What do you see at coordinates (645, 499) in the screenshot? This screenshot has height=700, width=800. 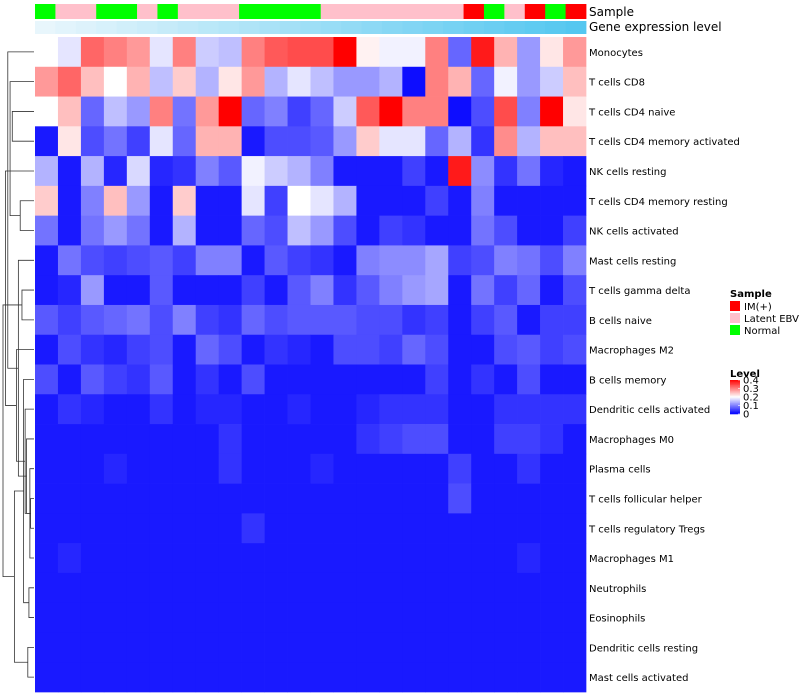 I see `row-label: T cells follicular helper` at bounding box center [645, 499].